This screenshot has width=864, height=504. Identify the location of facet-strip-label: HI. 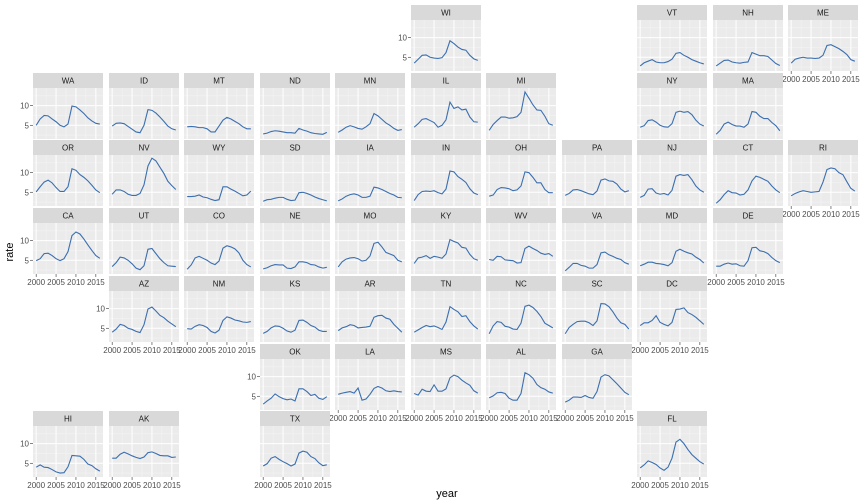
(68, 419).